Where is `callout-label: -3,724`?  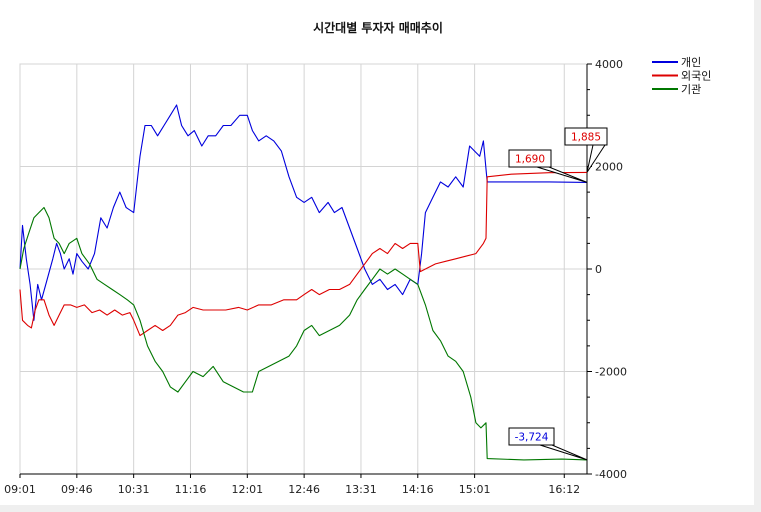
callout-label: -3,724 is located at coordinates (532, 438).